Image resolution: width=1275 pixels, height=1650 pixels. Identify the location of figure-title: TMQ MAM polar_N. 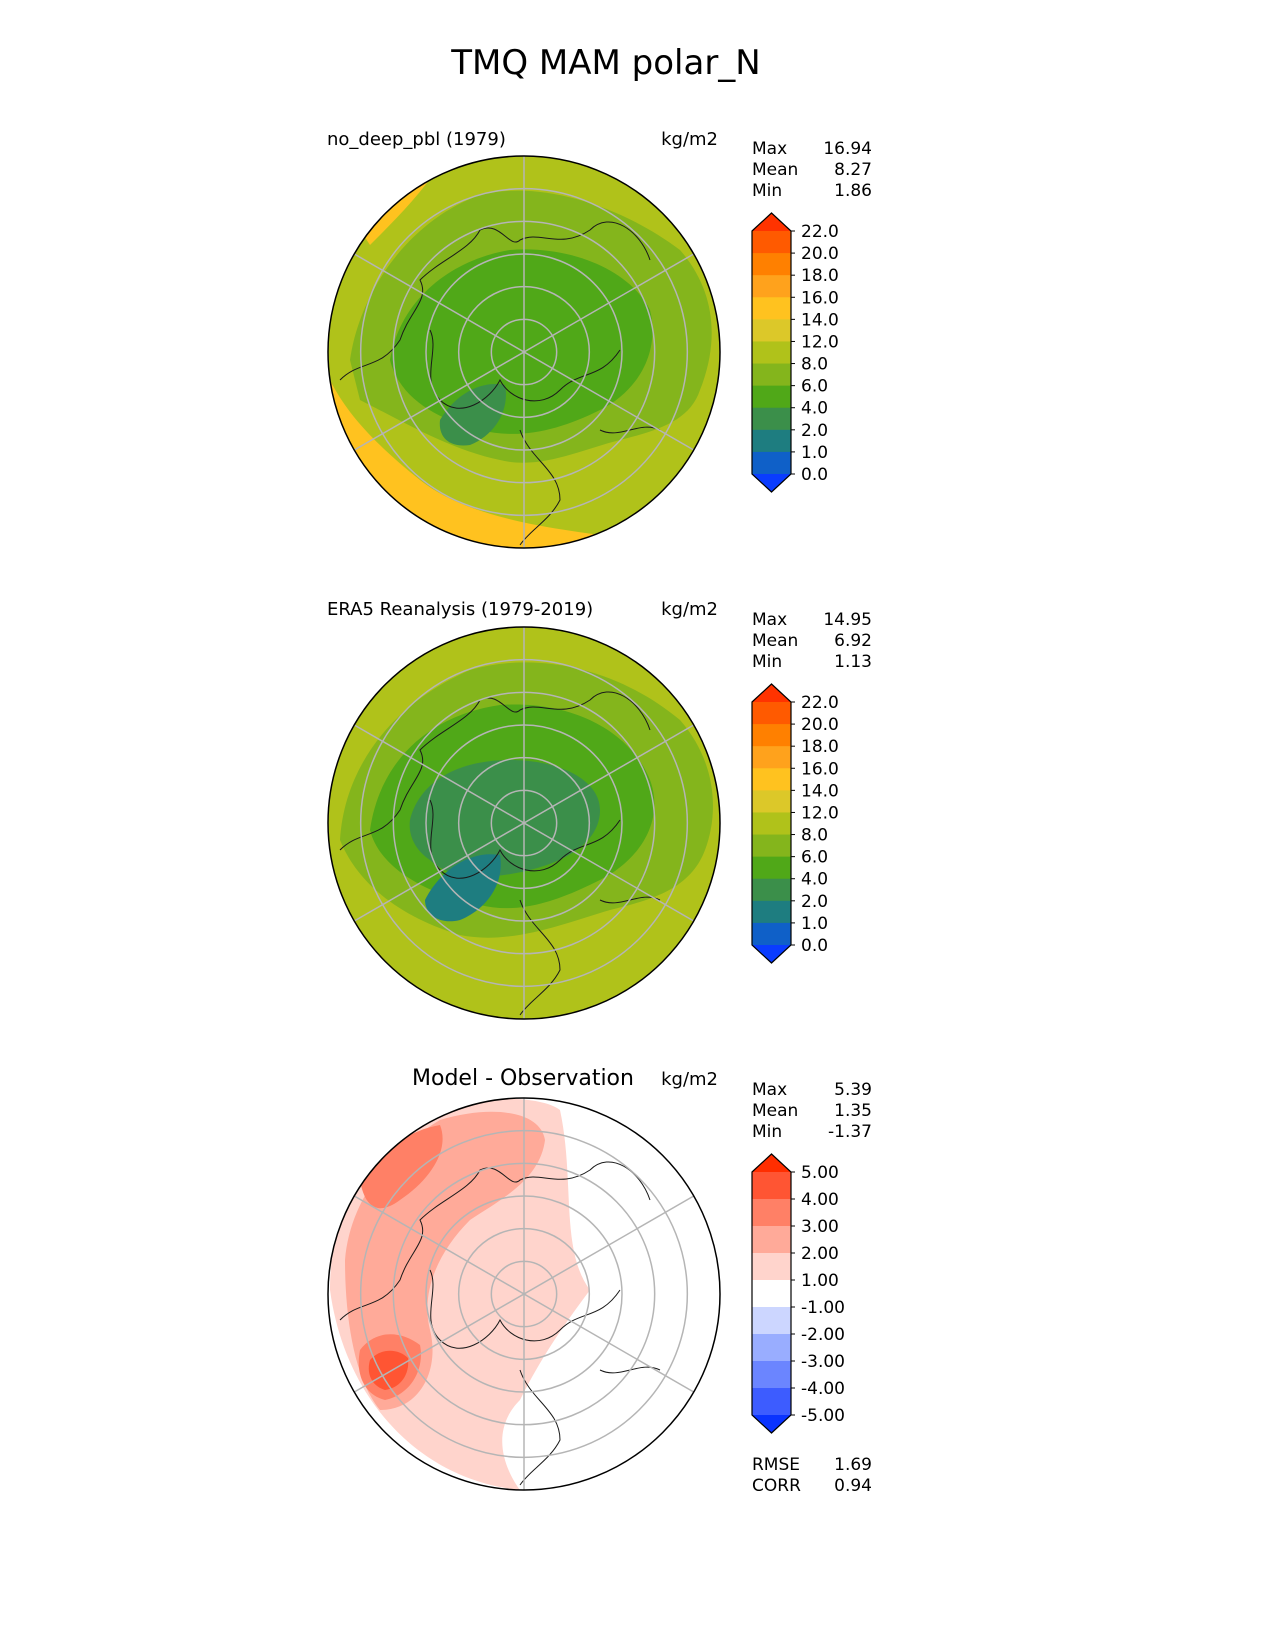
(605, 63).